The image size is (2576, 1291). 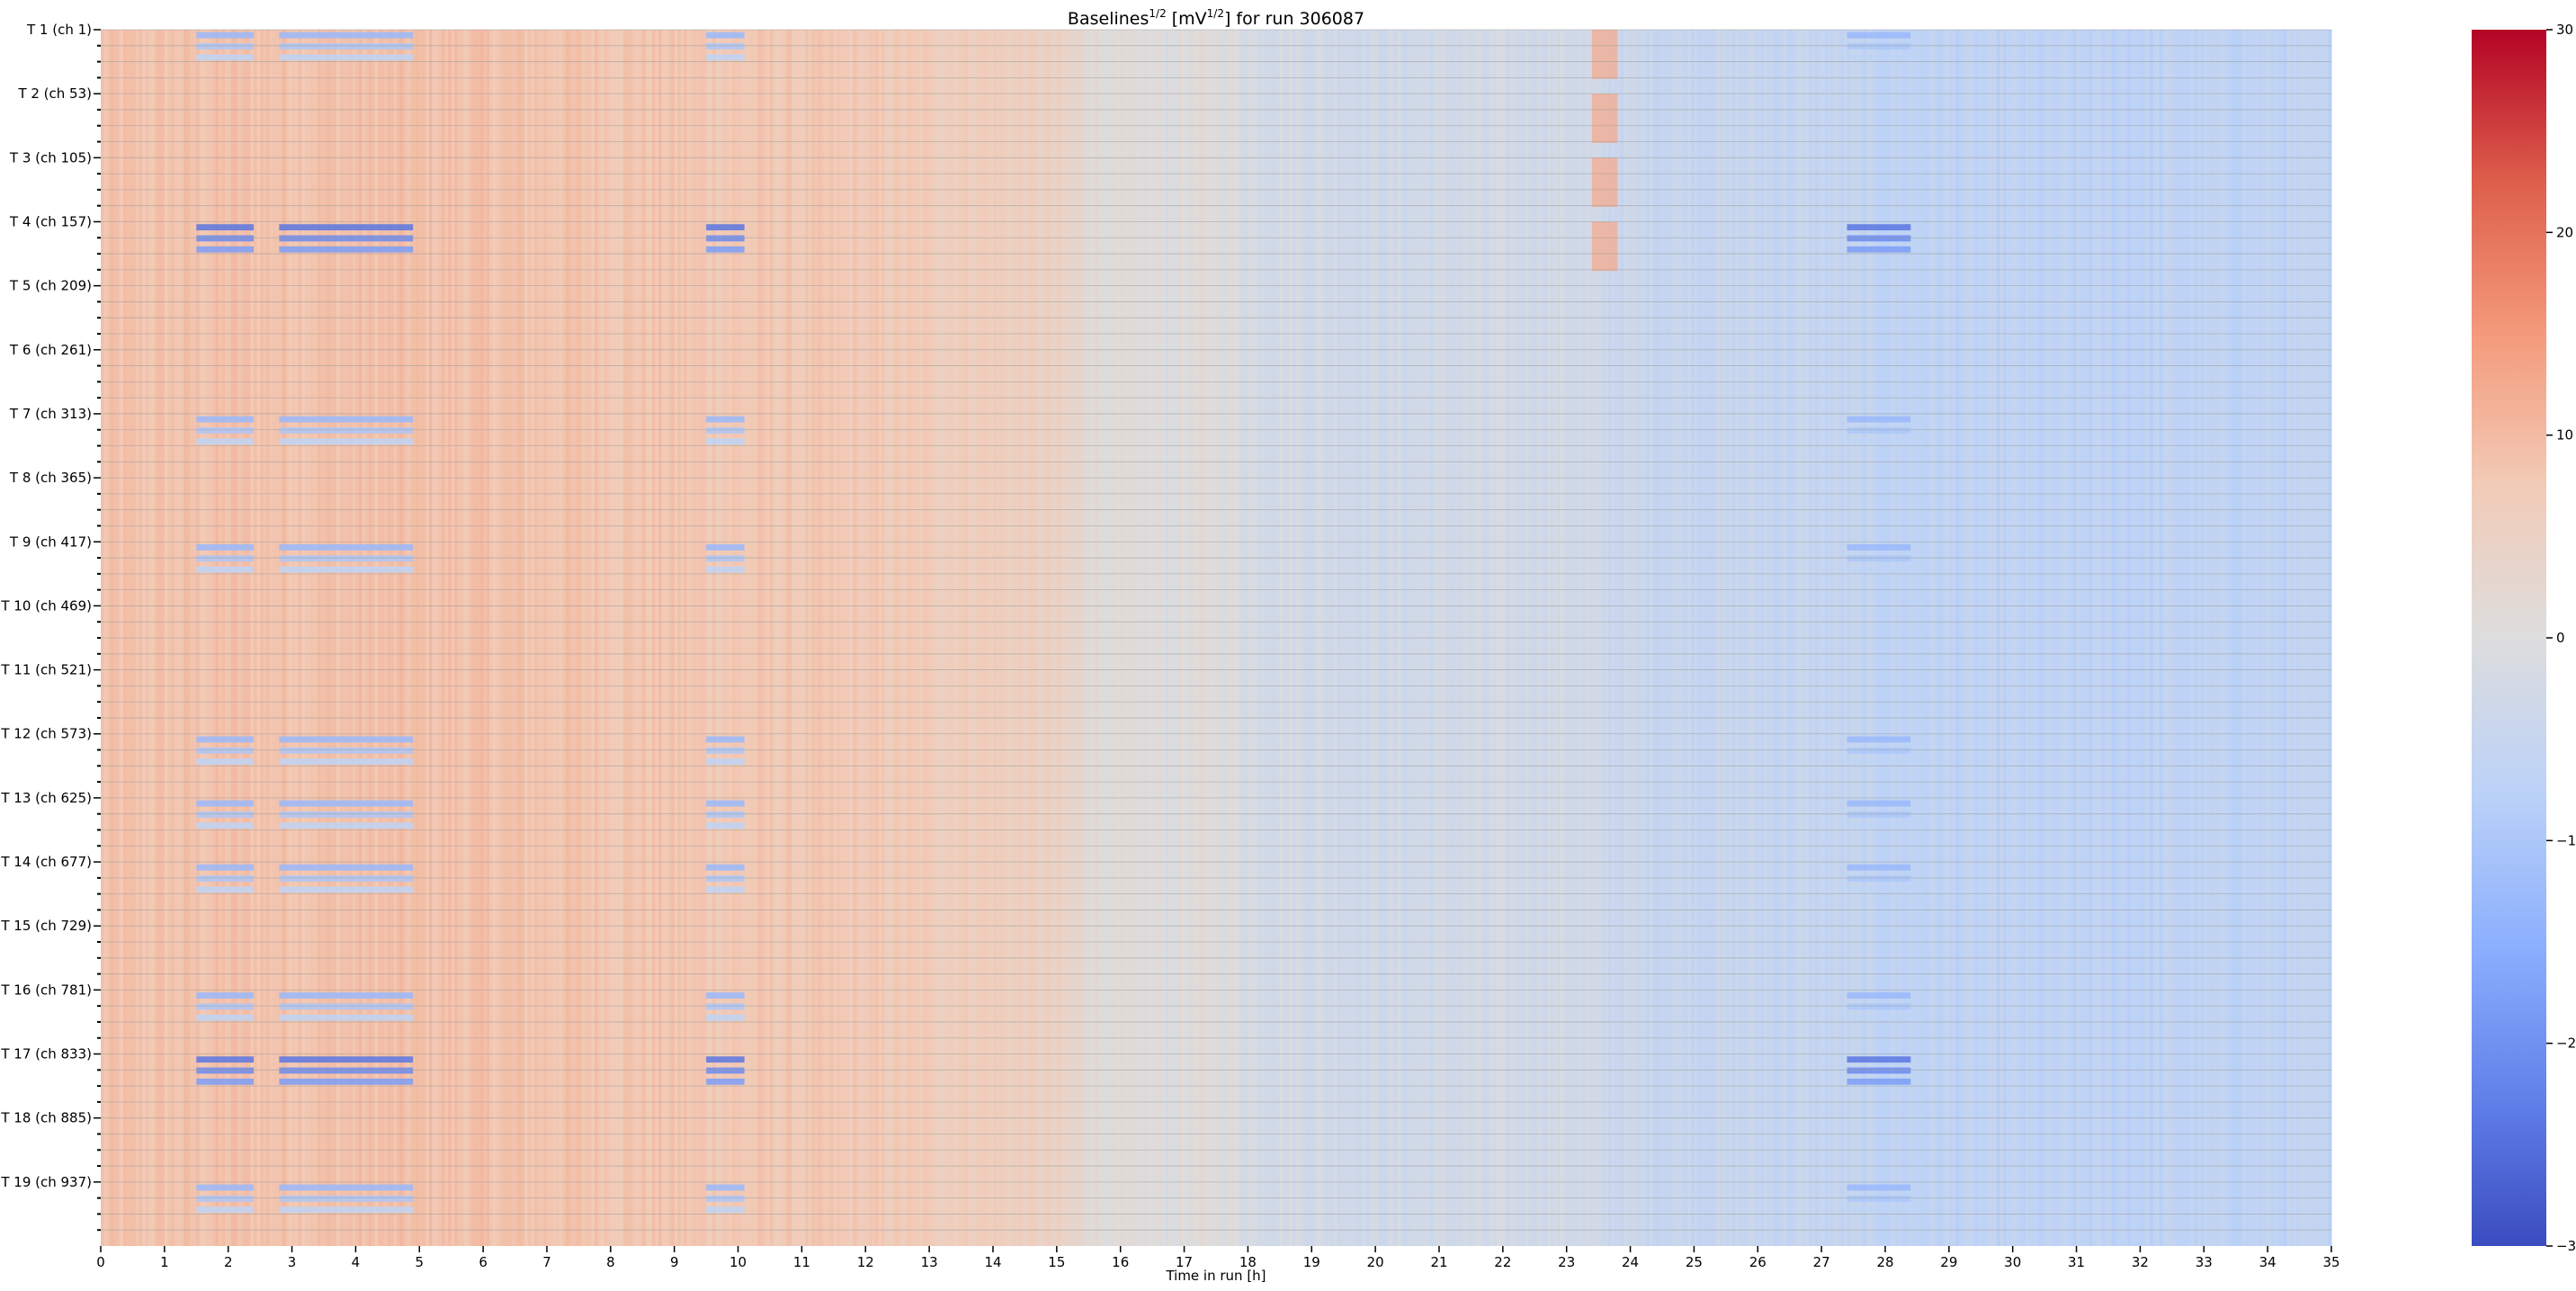 I want to click on x-tick-label: 5, so click(x=420, y=1262).